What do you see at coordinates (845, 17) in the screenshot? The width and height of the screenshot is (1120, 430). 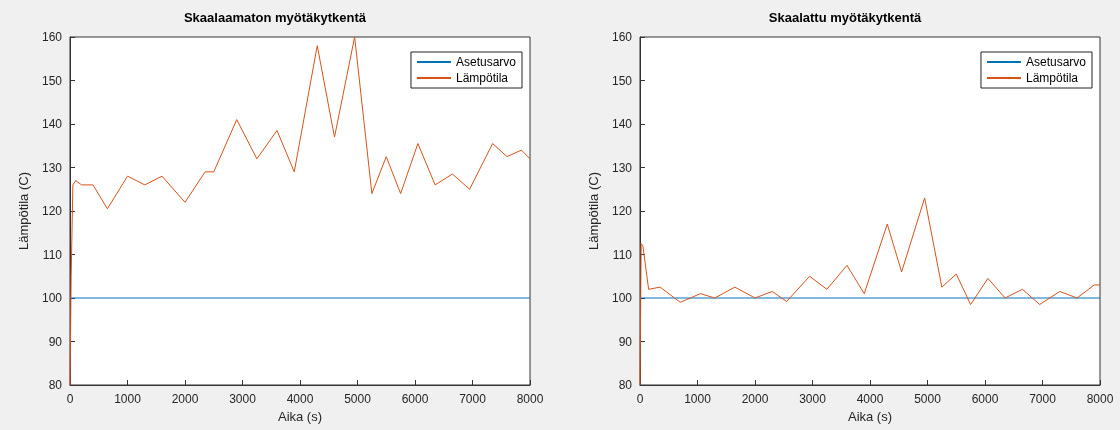 I see `chart-title: Skaalattu myötäkytkentä` at bounding box center [845, 17].